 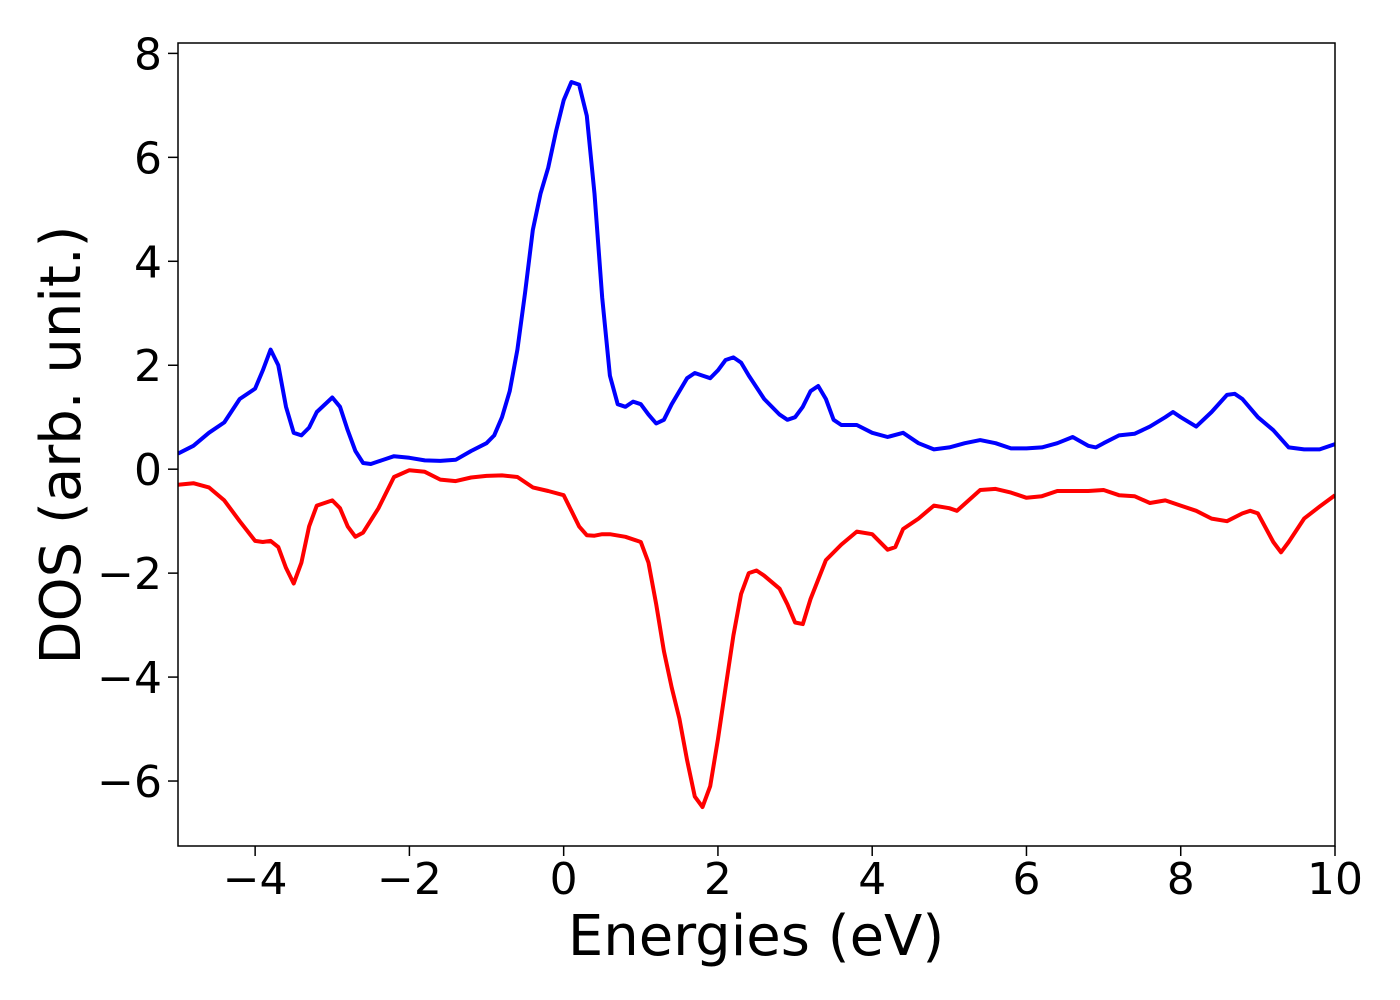 I want to click on x-tick-label: 6, so click(x=1026, y=879).